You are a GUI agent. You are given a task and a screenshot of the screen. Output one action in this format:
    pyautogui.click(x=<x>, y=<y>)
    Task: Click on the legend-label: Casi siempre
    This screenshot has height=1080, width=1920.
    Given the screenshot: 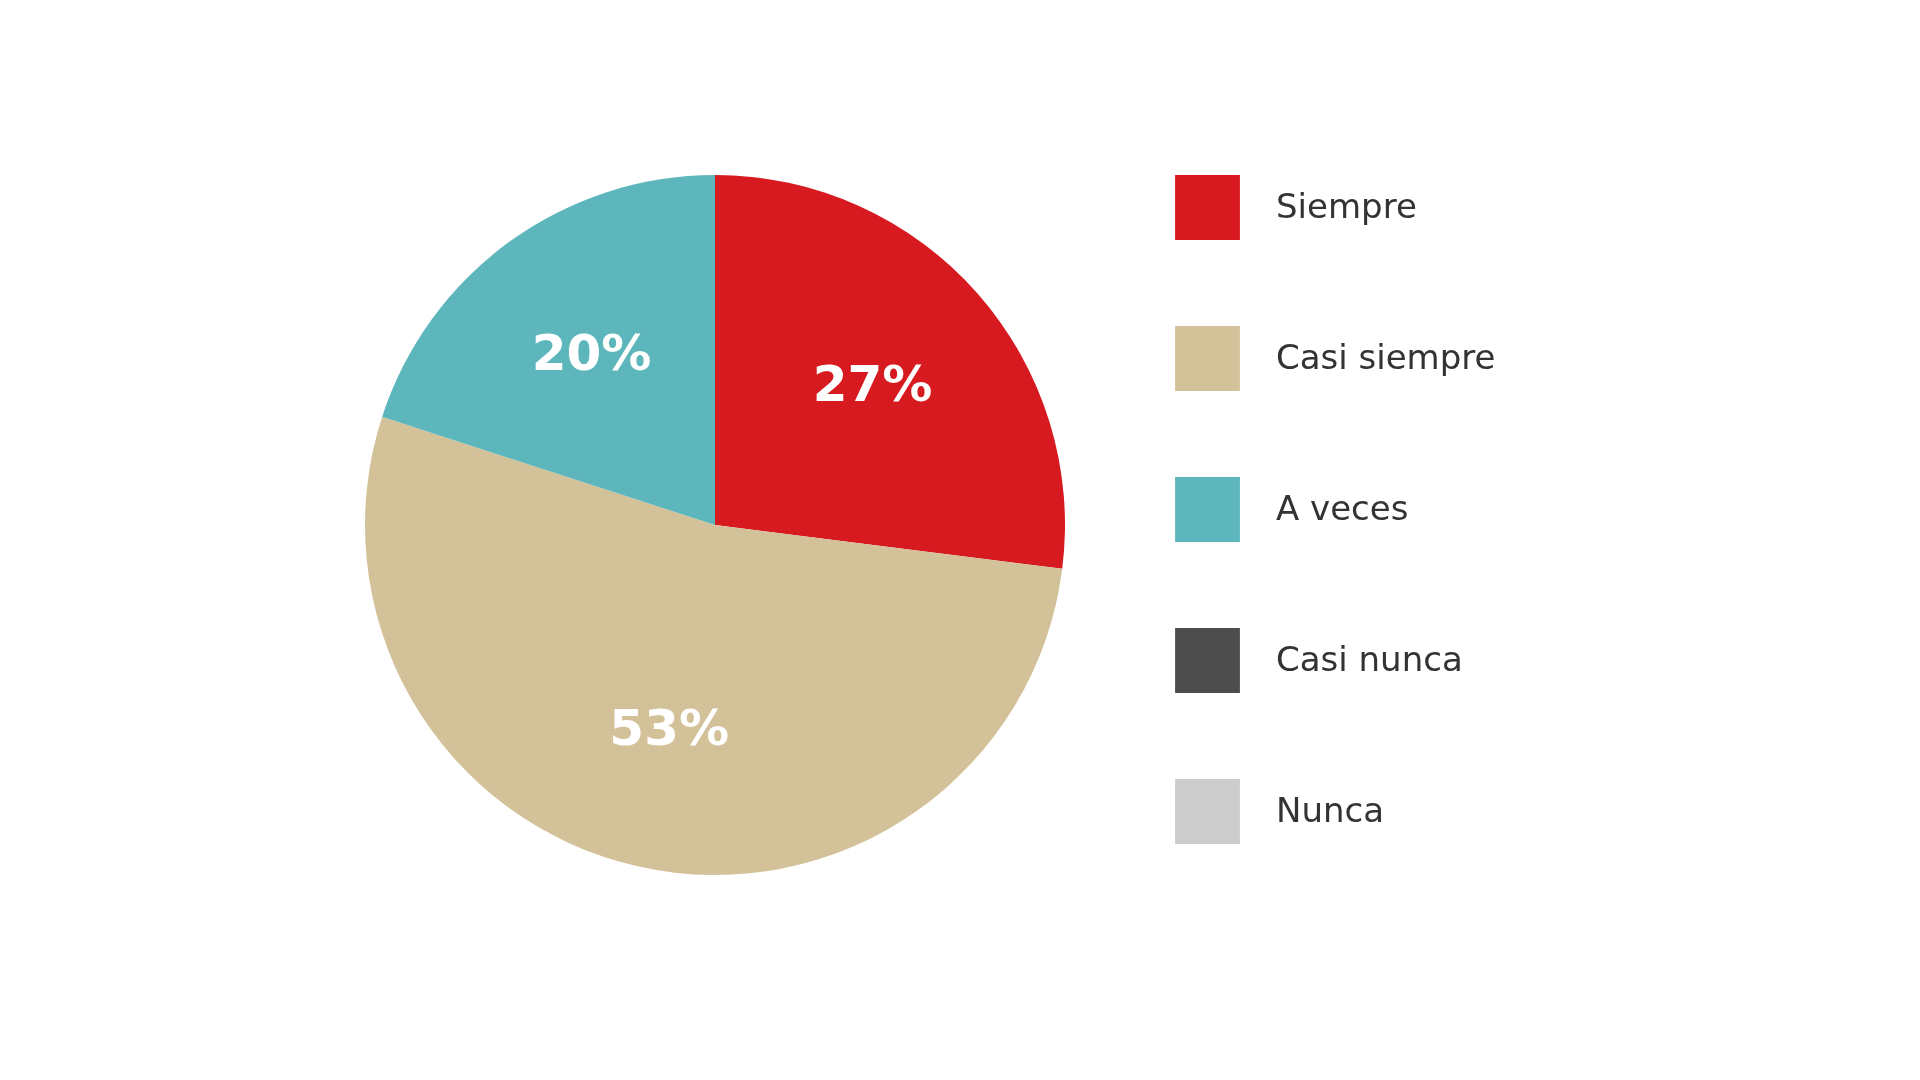 What is the action you would take?
    pyautogui.click(x=1386, y=356)
    